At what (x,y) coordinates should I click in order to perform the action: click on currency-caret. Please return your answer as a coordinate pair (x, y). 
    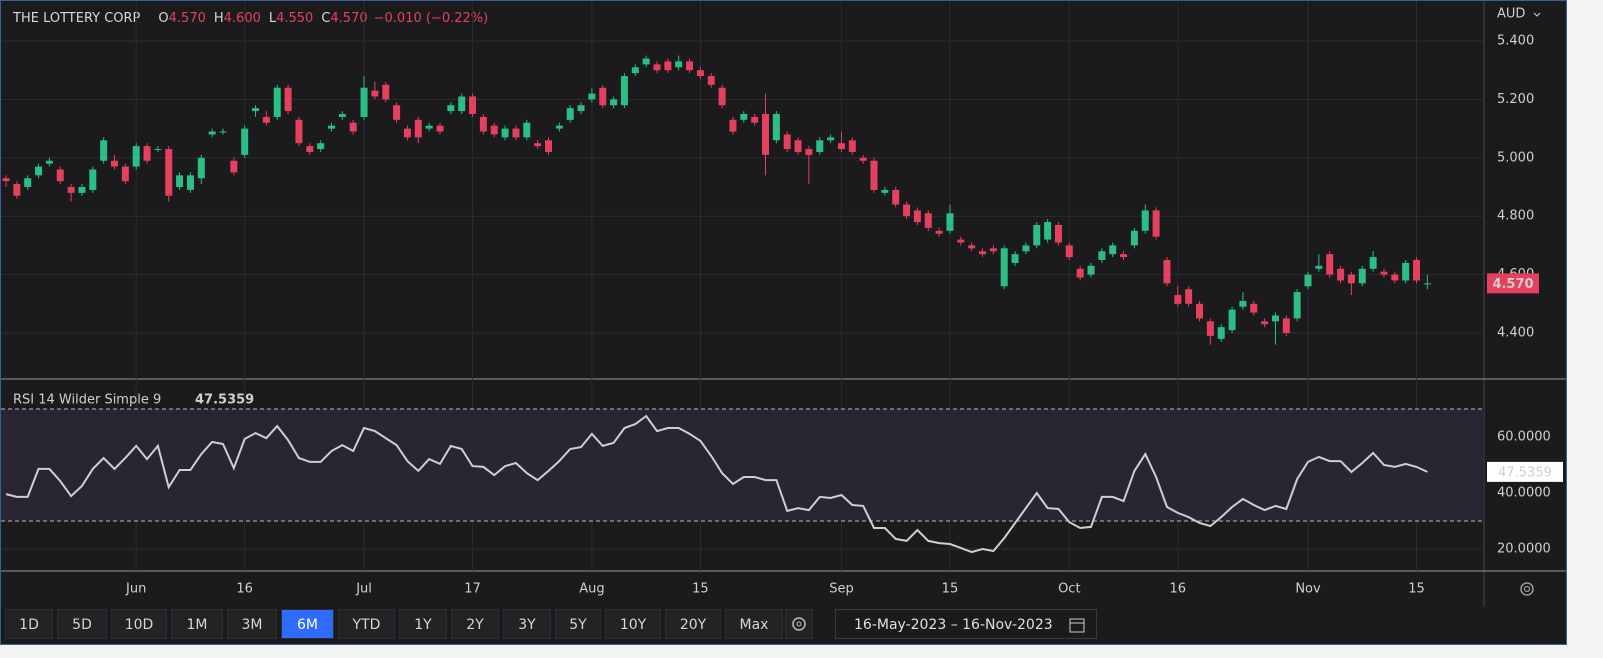
    Looking at the image, I should click on (1537, 14).